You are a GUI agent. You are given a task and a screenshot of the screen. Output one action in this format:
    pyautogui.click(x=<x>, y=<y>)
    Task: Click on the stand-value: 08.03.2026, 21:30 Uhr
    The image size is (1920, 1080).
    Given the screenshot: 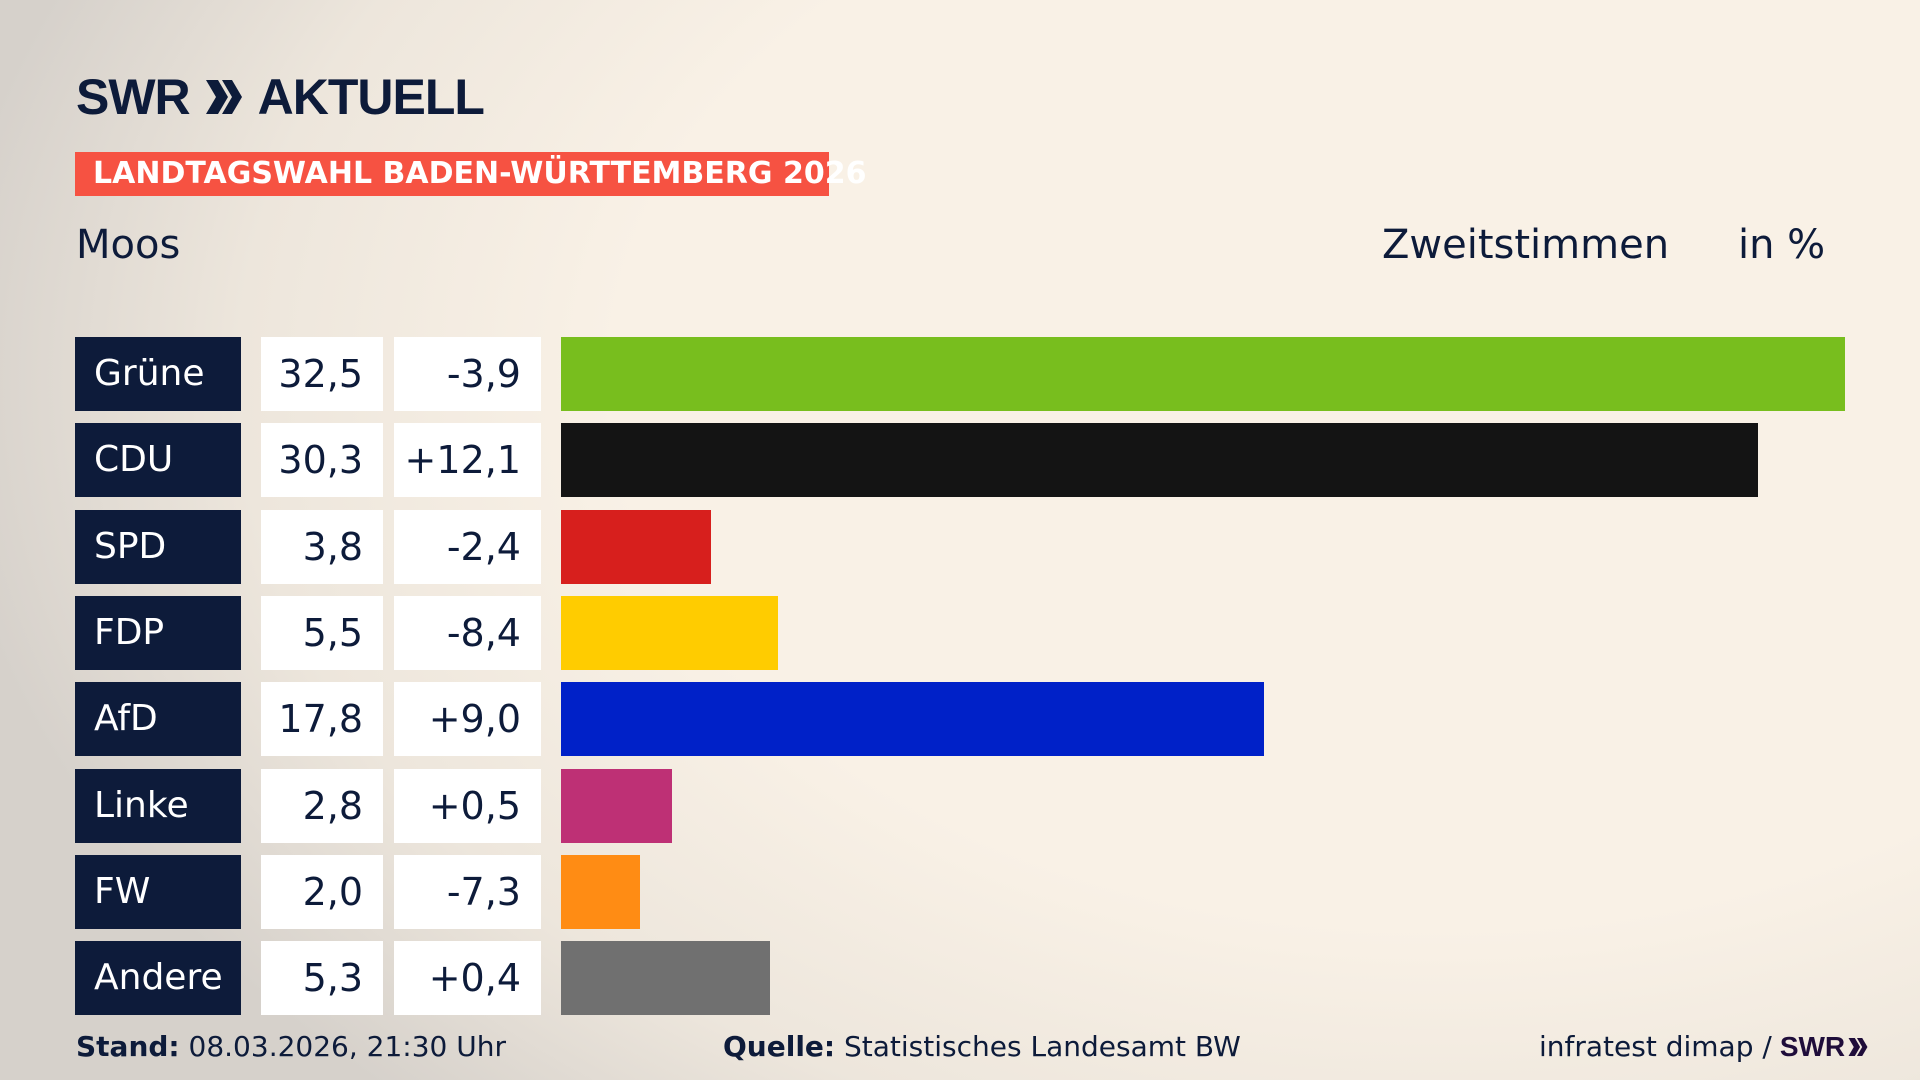 What is the action you would take?
    pyautogui.click(x=347, y=1046)
    